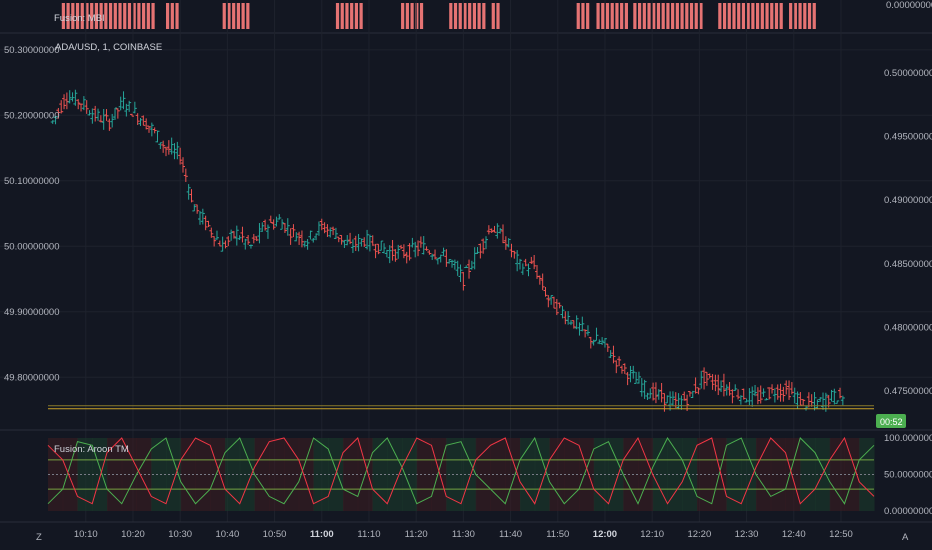 The width and height of the screenshot is (932, 550). Describe the element at coordinates (699, 534) in the screenshot. I see `time-tick-label: 12:20` at that location.